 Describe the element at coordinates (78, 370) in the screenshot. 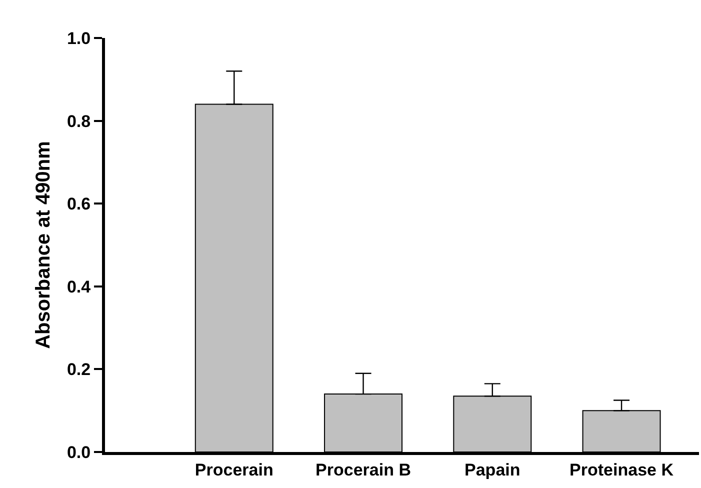

I see `y-tick-label: 0.2` at that location.